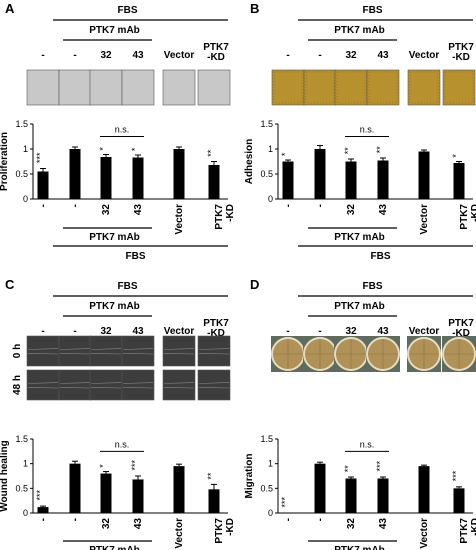 The width and height of the screenshot is (476, 550). Describe the element at coordinates (17, 351) in the screenshot. I see `time-label: 0 h` at that location.